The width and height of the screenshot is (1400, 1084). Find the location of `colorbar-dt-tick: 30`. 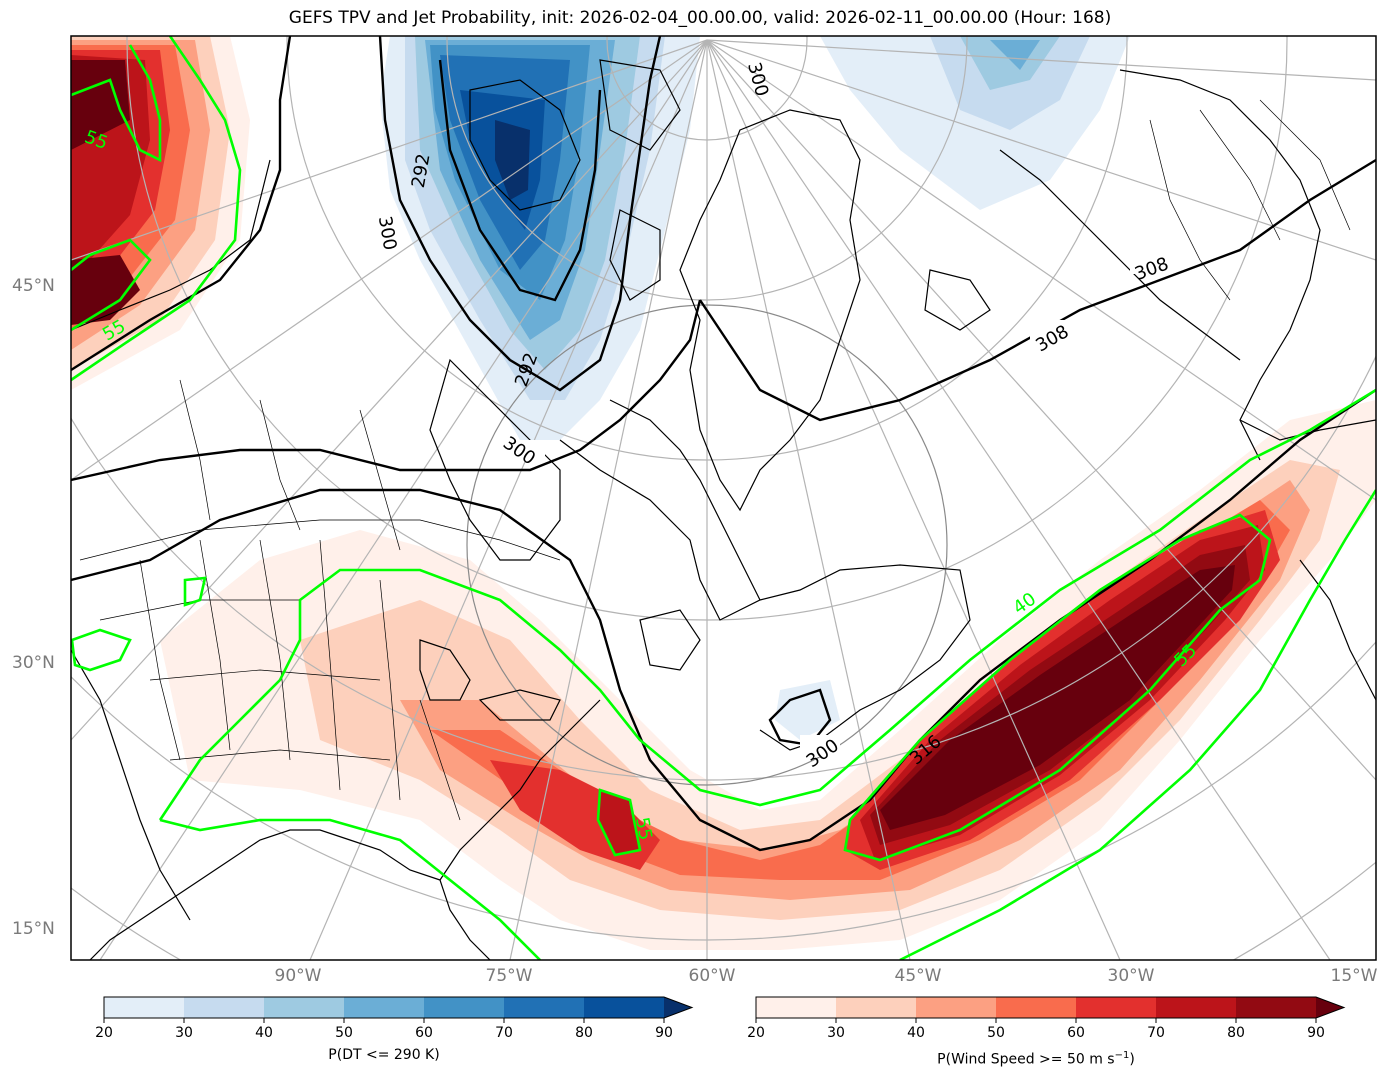

colorbar-dt-tick: 30 is located at coordinates (184, 1033).